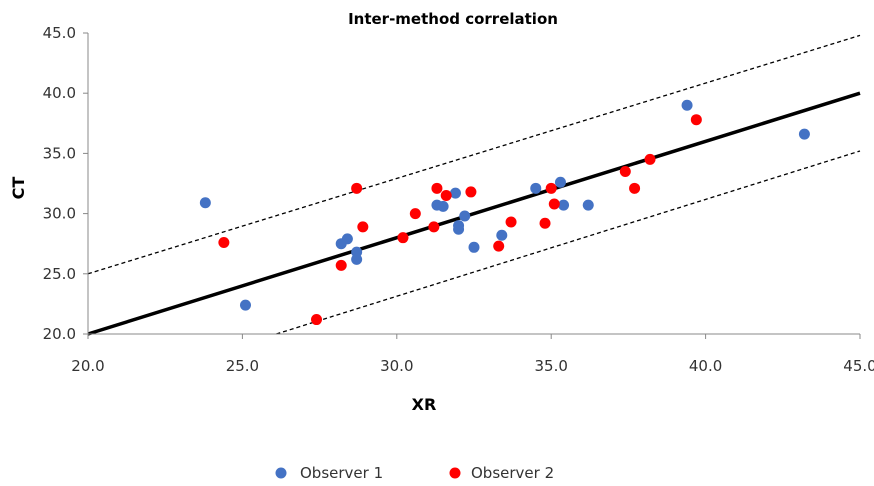 This screenshot has width=874, height=486. What do you see at coordinates (65, 183) in the screenshot?
I see `y-axis-ticks: 20.0 25.0 30.0 35.0 40.0 45.0` at bounding box center [65, 183].